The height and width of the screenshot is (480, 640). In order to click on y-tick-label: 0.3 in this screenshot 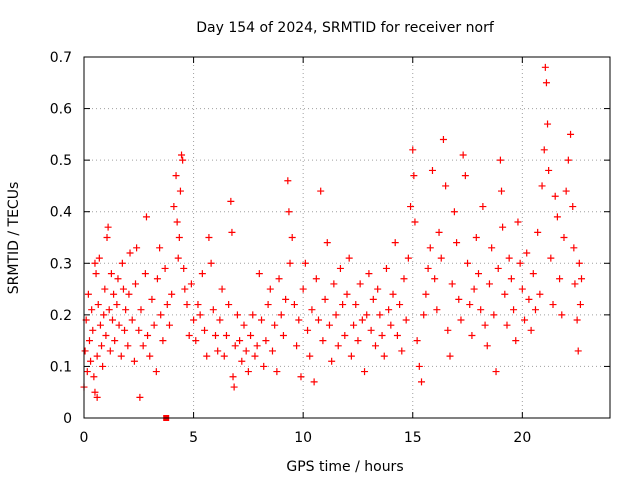, I will do `click(61, 264)`.